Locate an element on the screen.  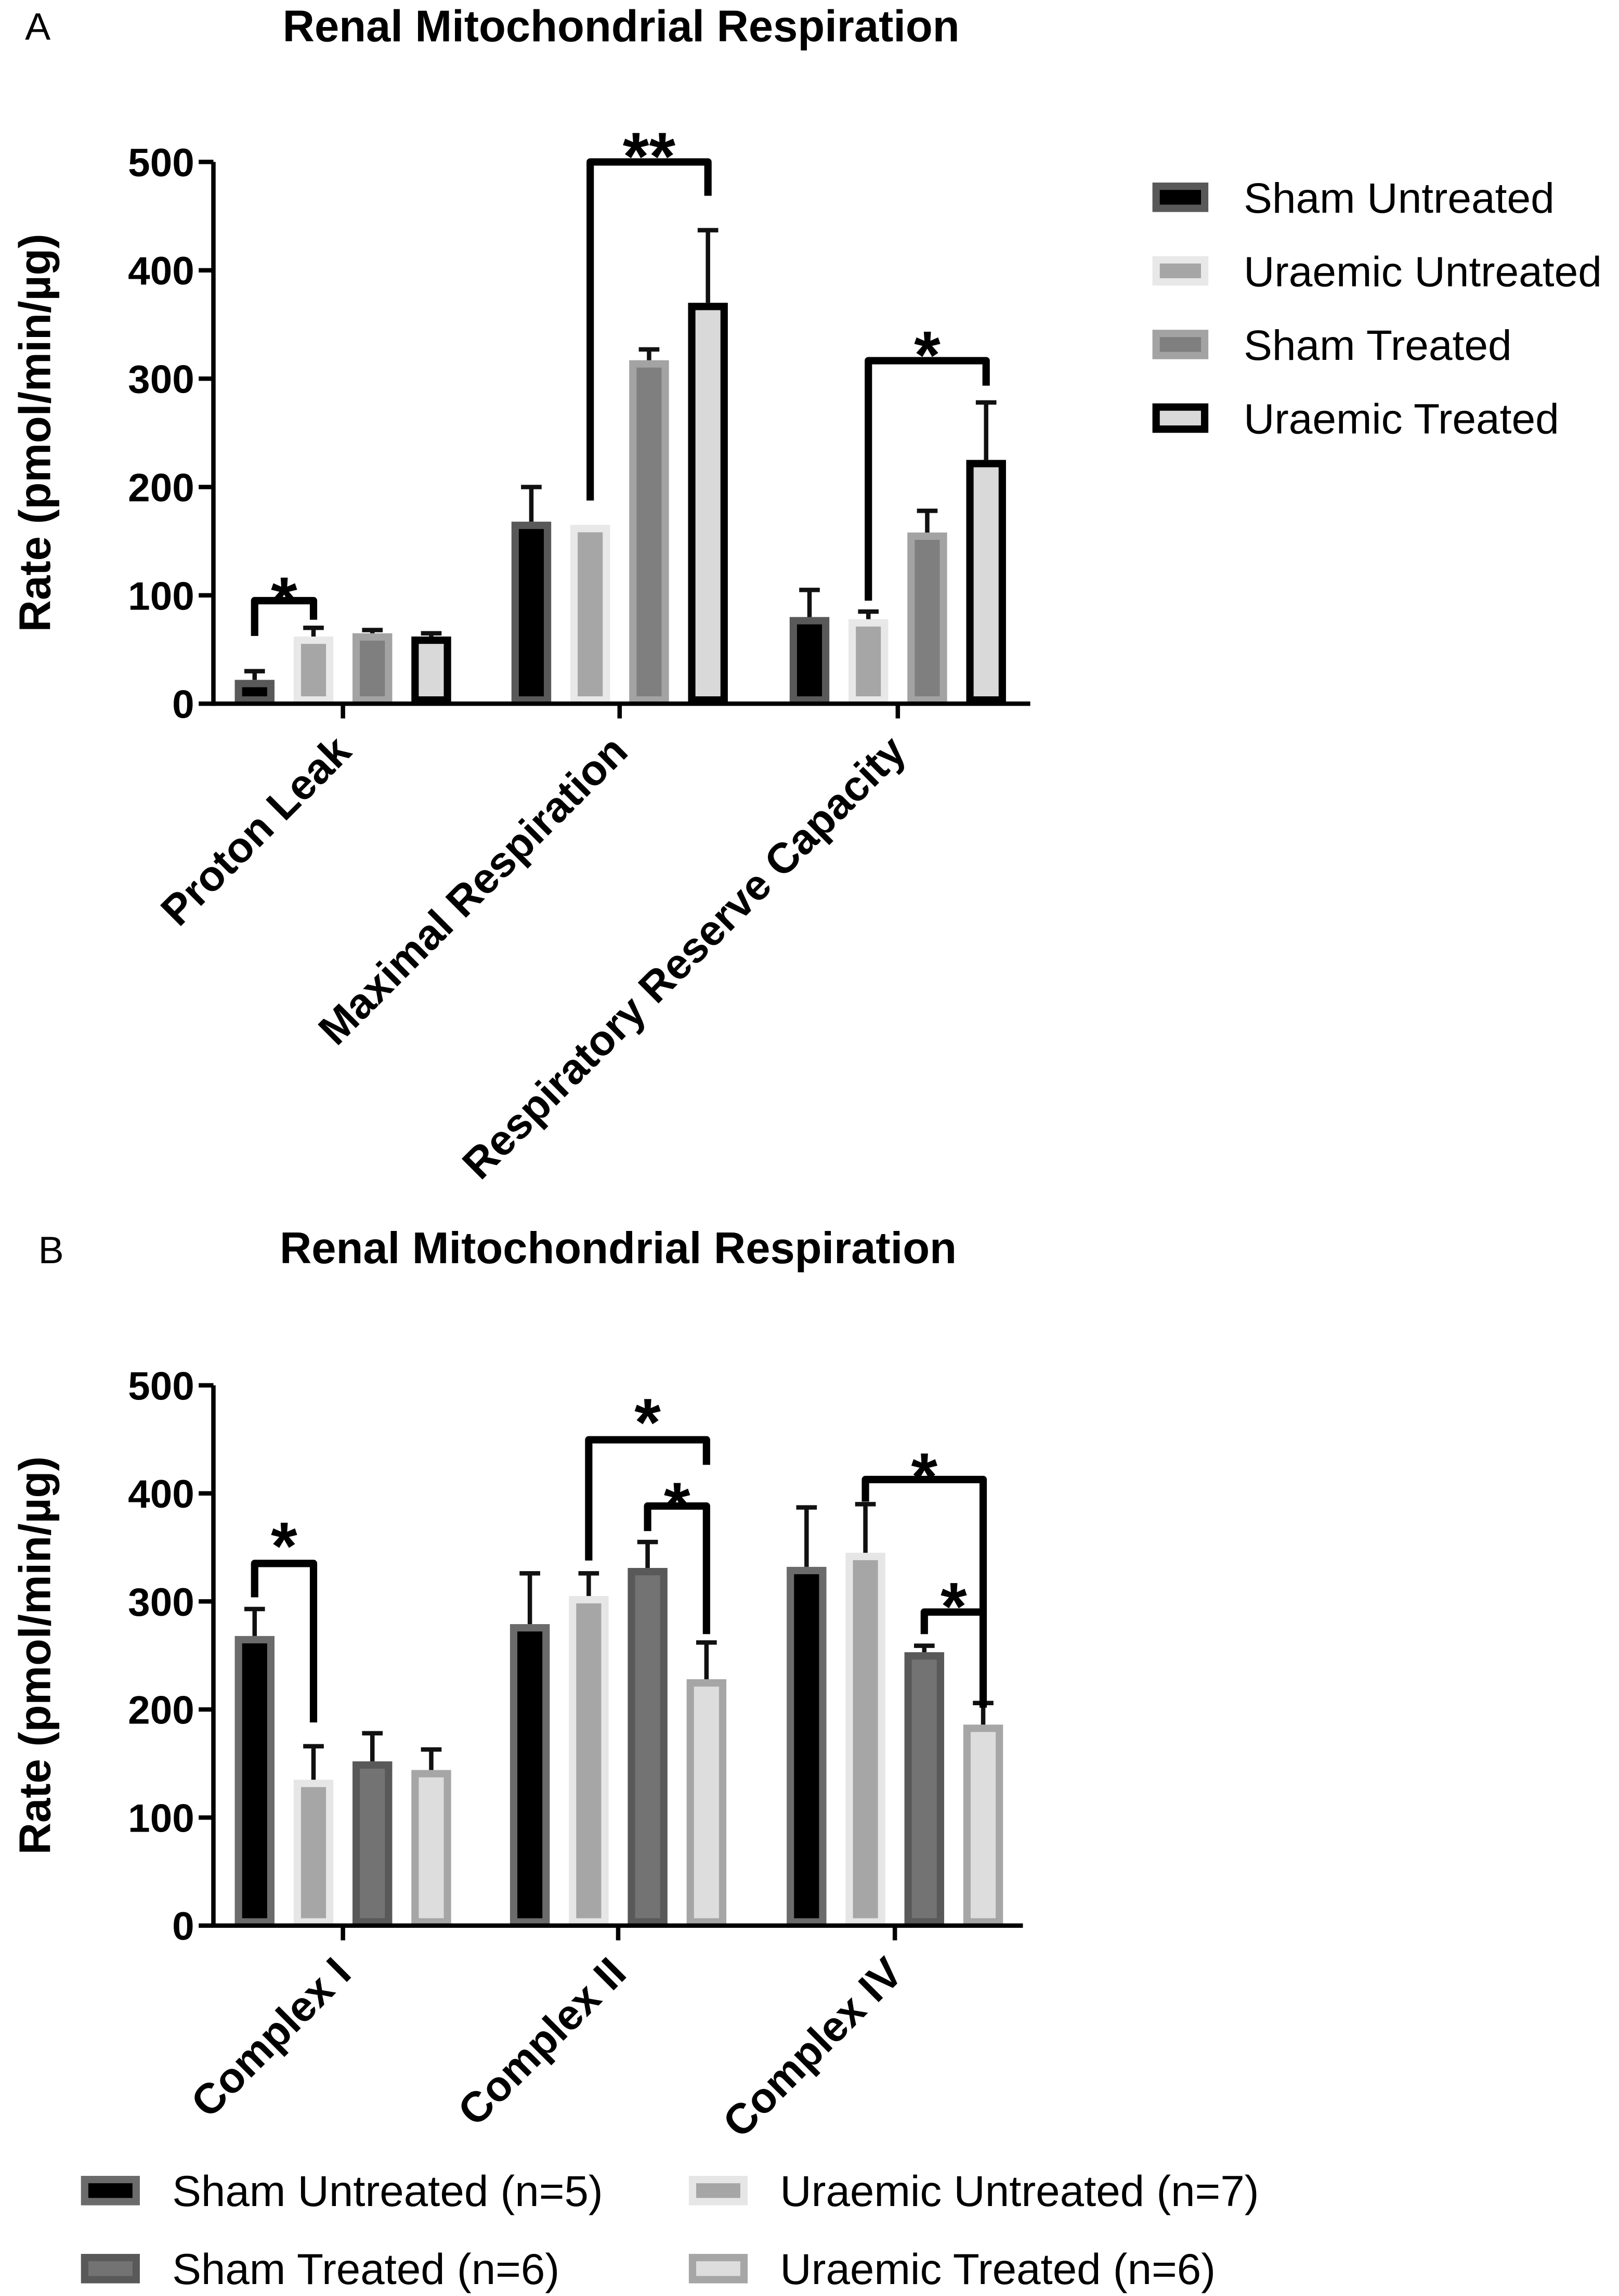
significance-annotations: *** ** is located at coordinates (619, 1553).